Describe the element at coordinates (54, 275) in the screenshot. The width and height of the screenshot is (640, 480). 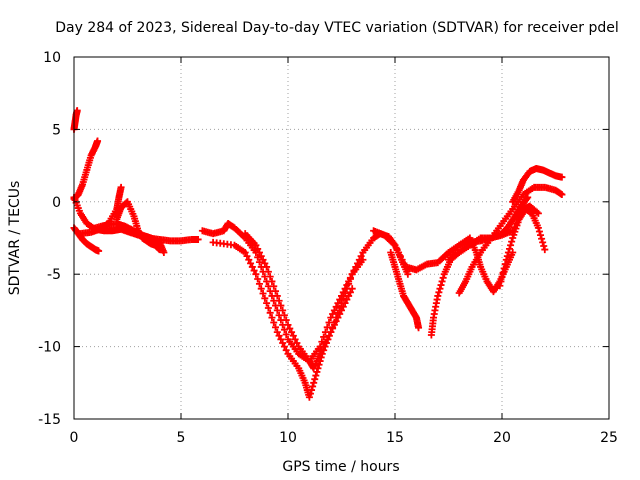
I see `y-tick-label: -5` at that location.